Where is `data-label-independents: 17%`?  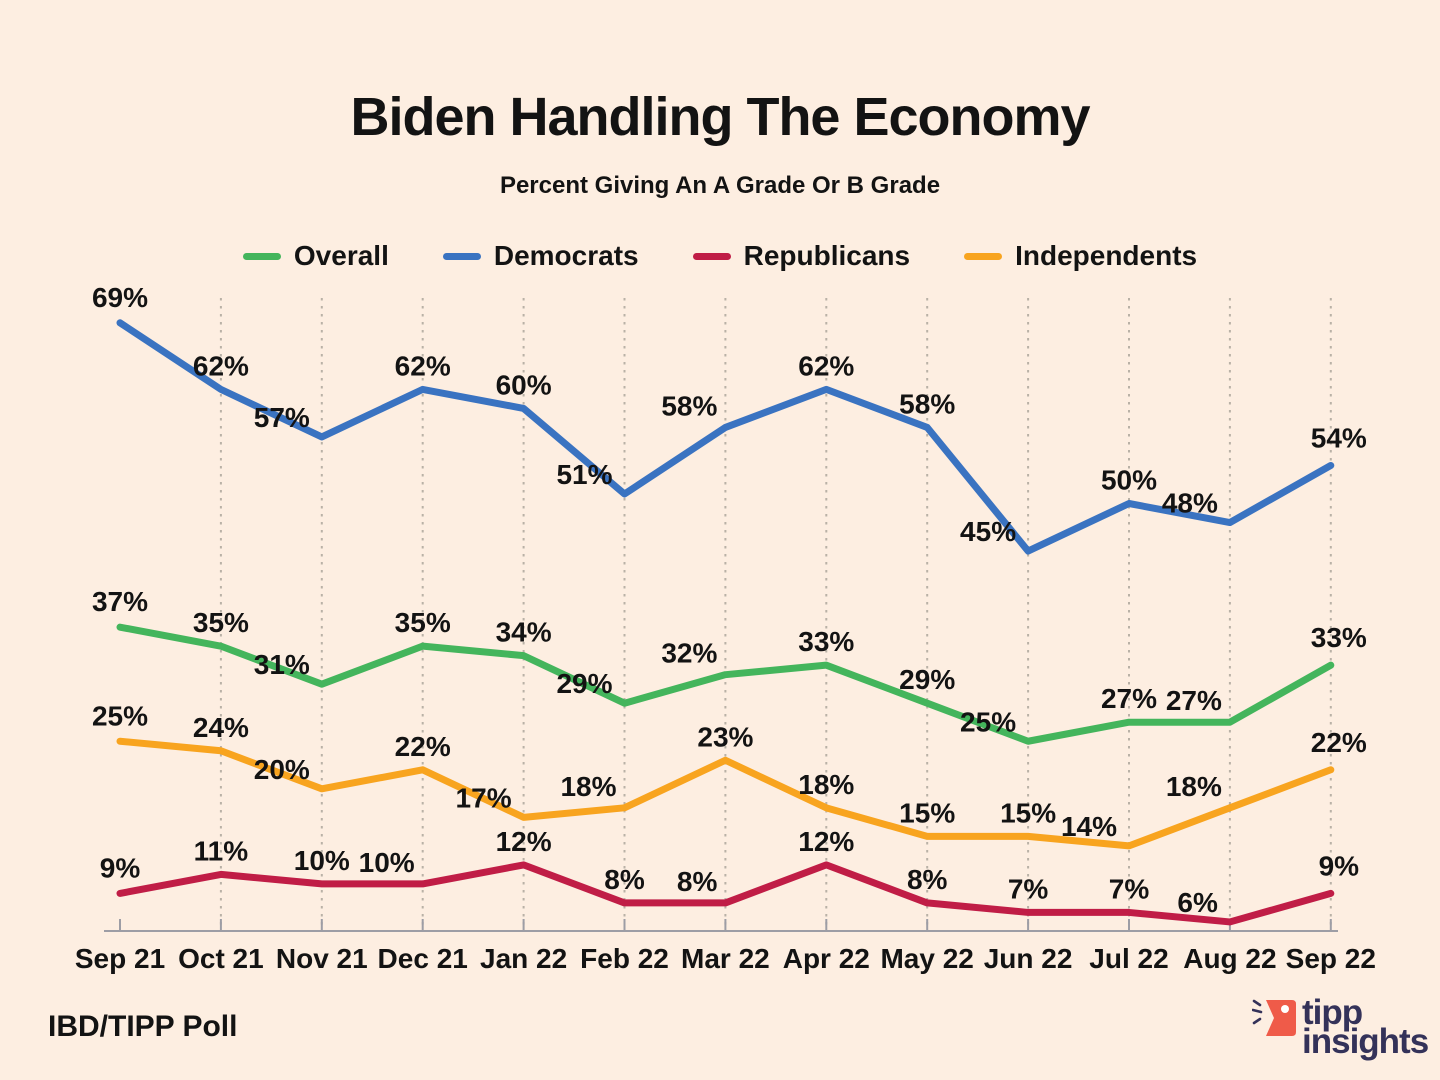
data-label-independents: 17% is located at coordinates (484, 797).